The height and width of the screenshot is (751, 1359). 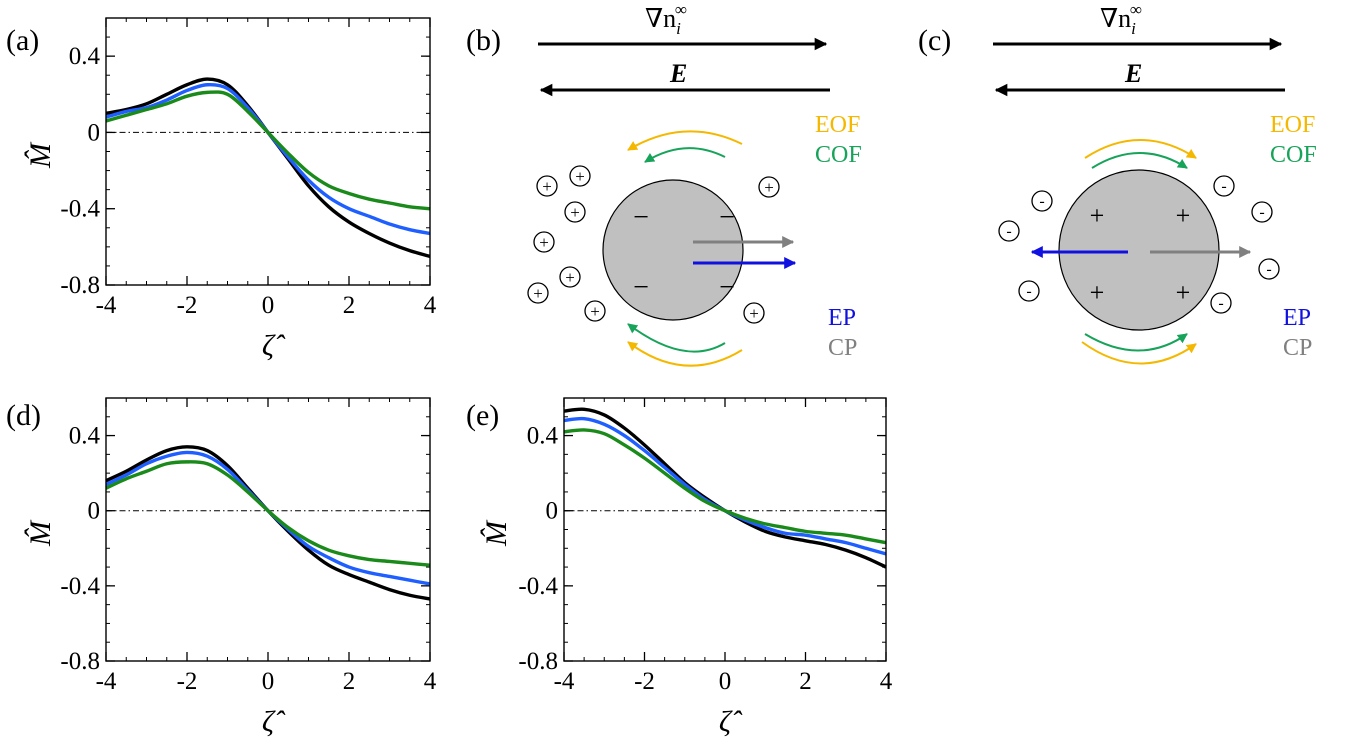 I want to click on concentration-gradient-label: ∇ni∞, so click(x=1121, y=19).